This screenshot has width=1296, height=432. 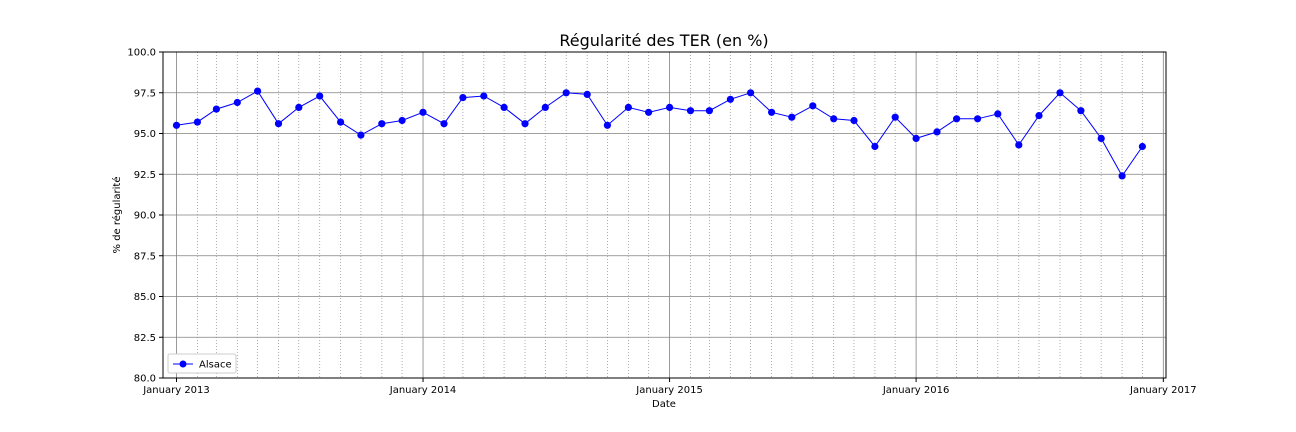 I want to click on y-axis-ticks: 80.0 82.5 85.0 87.5 90.0 92.5 95.0 97.5 100.0, so click(x=145, y=216).